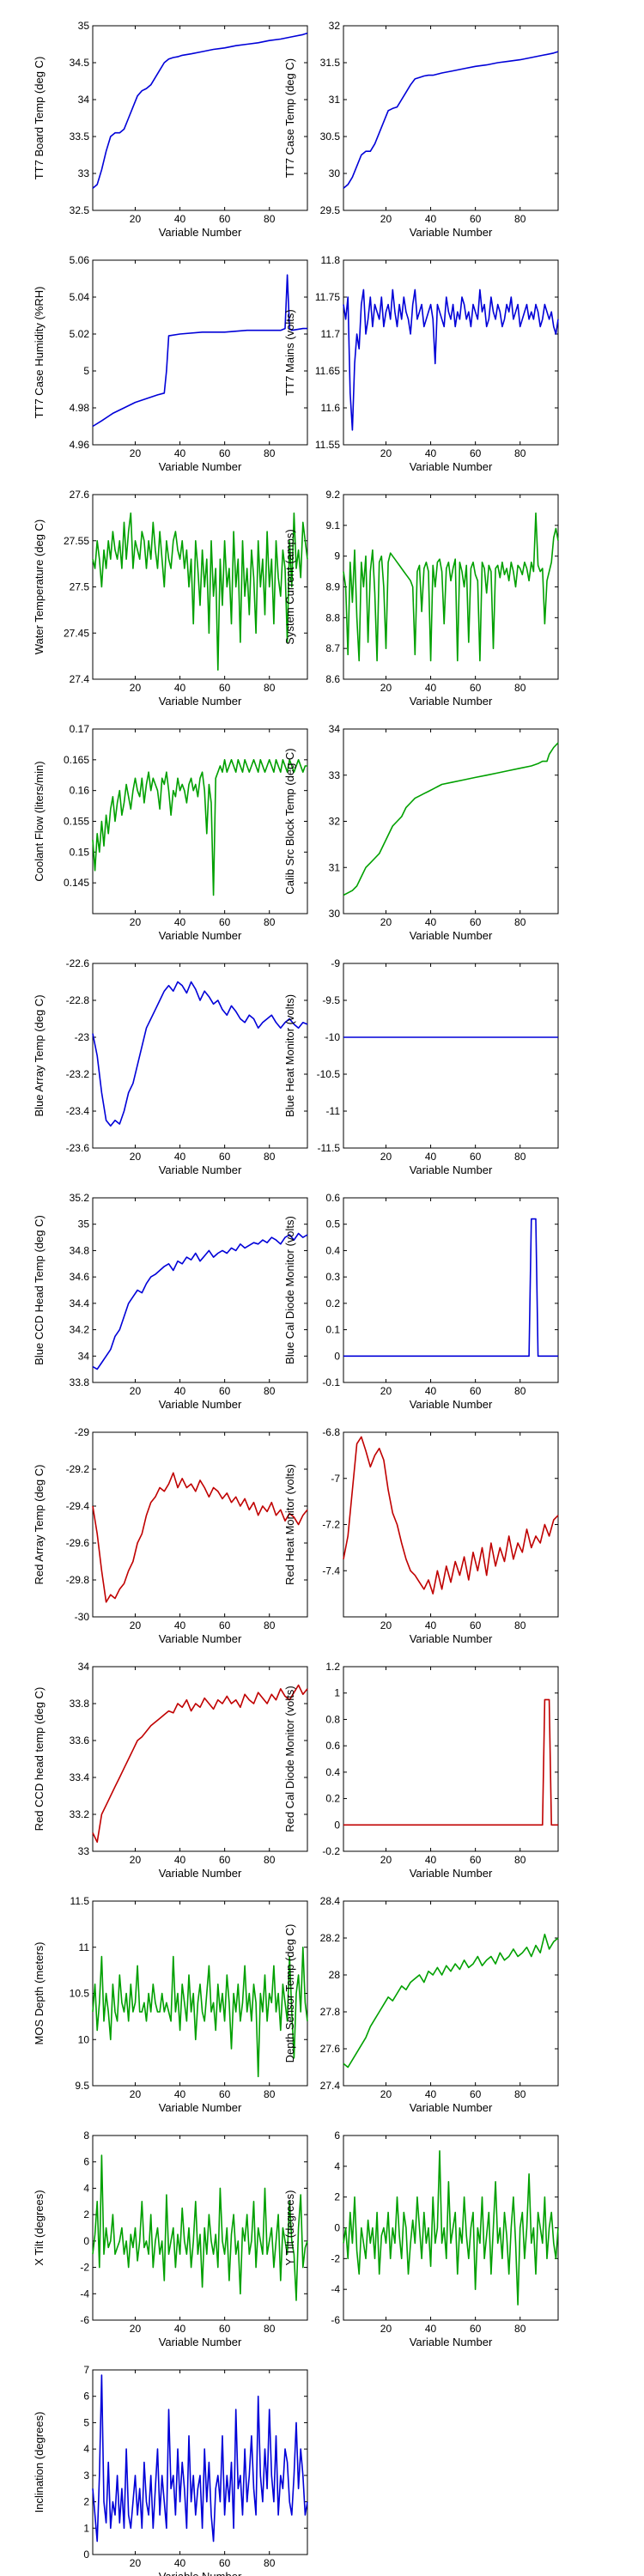 This screenshot has height=2576, width=644. What do you see at coordinates (290, 352) in the screenshot?
I see `y-axis-label: TT7 Mains (volts)` at bounding box center [290, 352].